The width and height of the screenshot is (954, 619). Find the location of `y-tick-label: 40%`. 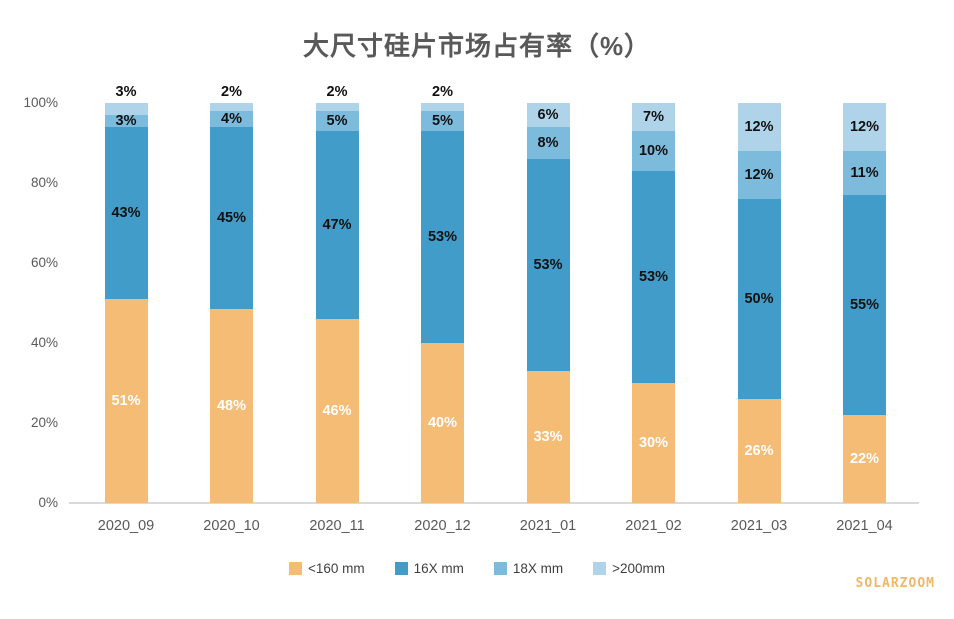

y-tick-label: 40% is located at coordinates (44, 342).